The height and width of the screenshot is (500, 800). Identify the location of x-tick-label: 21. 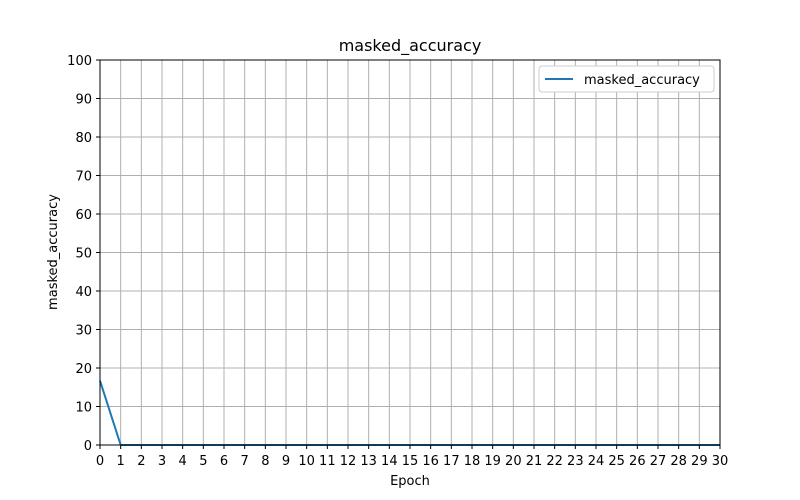
(534, 461).